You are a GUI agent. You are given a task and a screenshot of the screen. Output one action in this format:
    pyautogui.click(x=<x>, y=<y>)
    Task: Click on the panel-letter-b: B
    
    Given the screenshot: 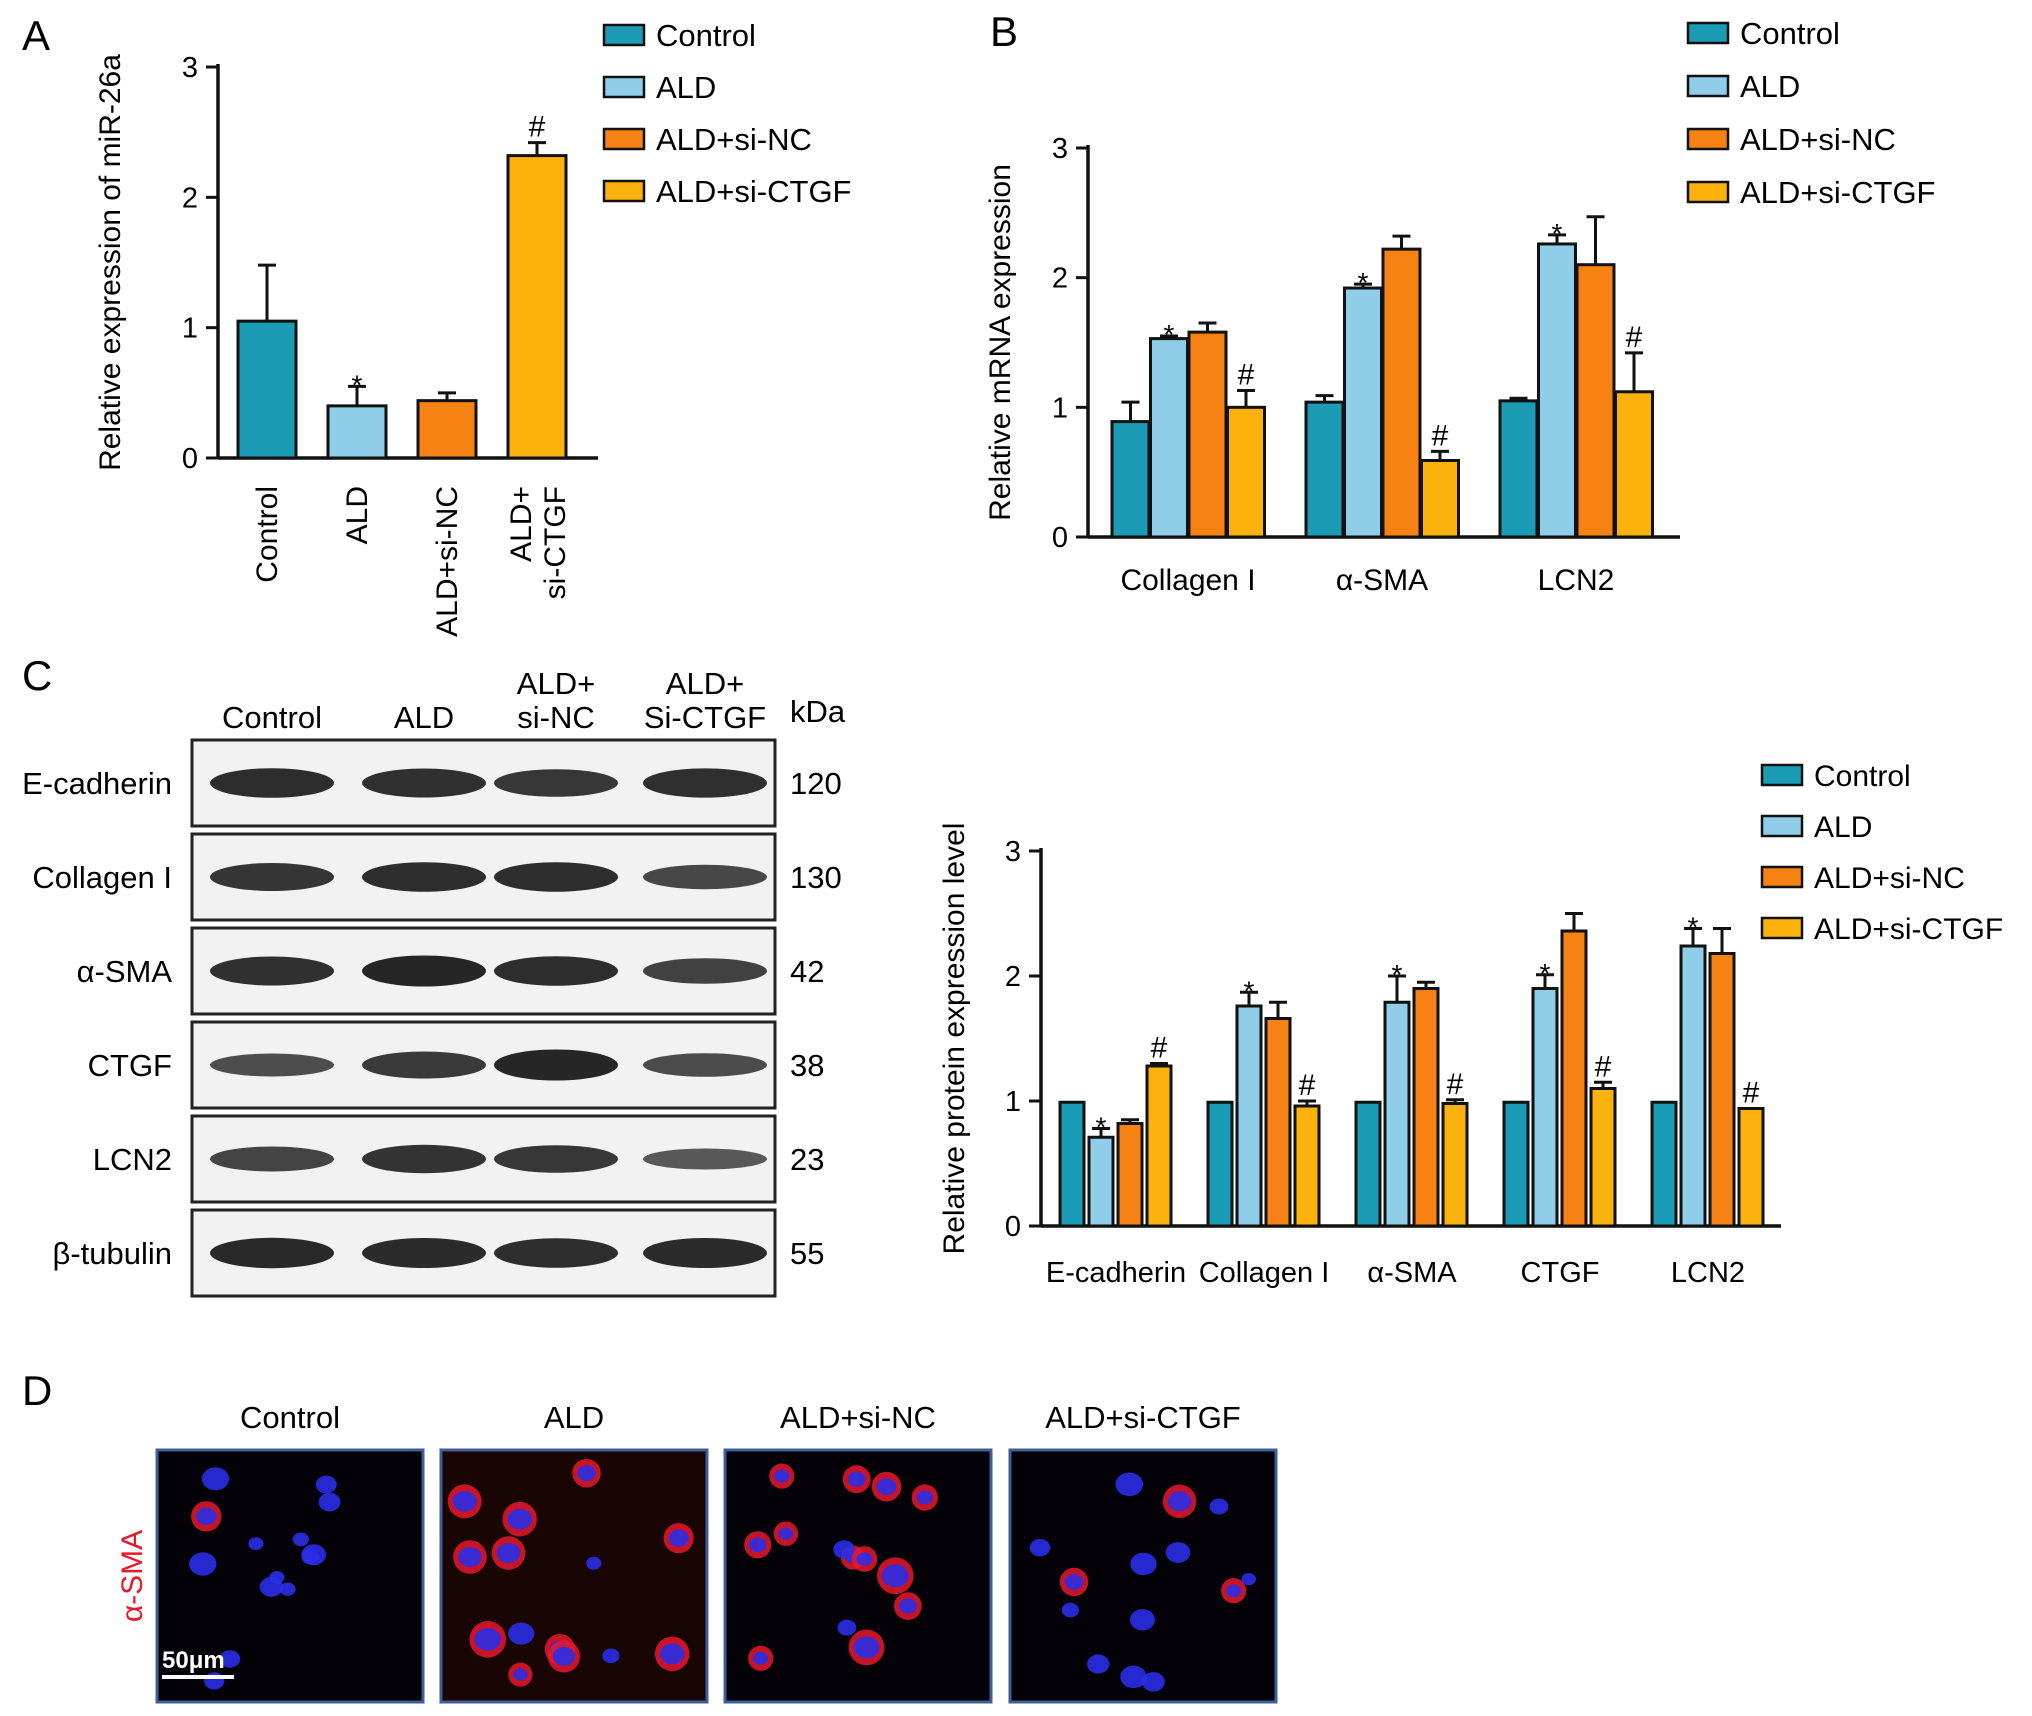 What is the action you would take?
    pyautogui.click(x=1004, y=31)
    